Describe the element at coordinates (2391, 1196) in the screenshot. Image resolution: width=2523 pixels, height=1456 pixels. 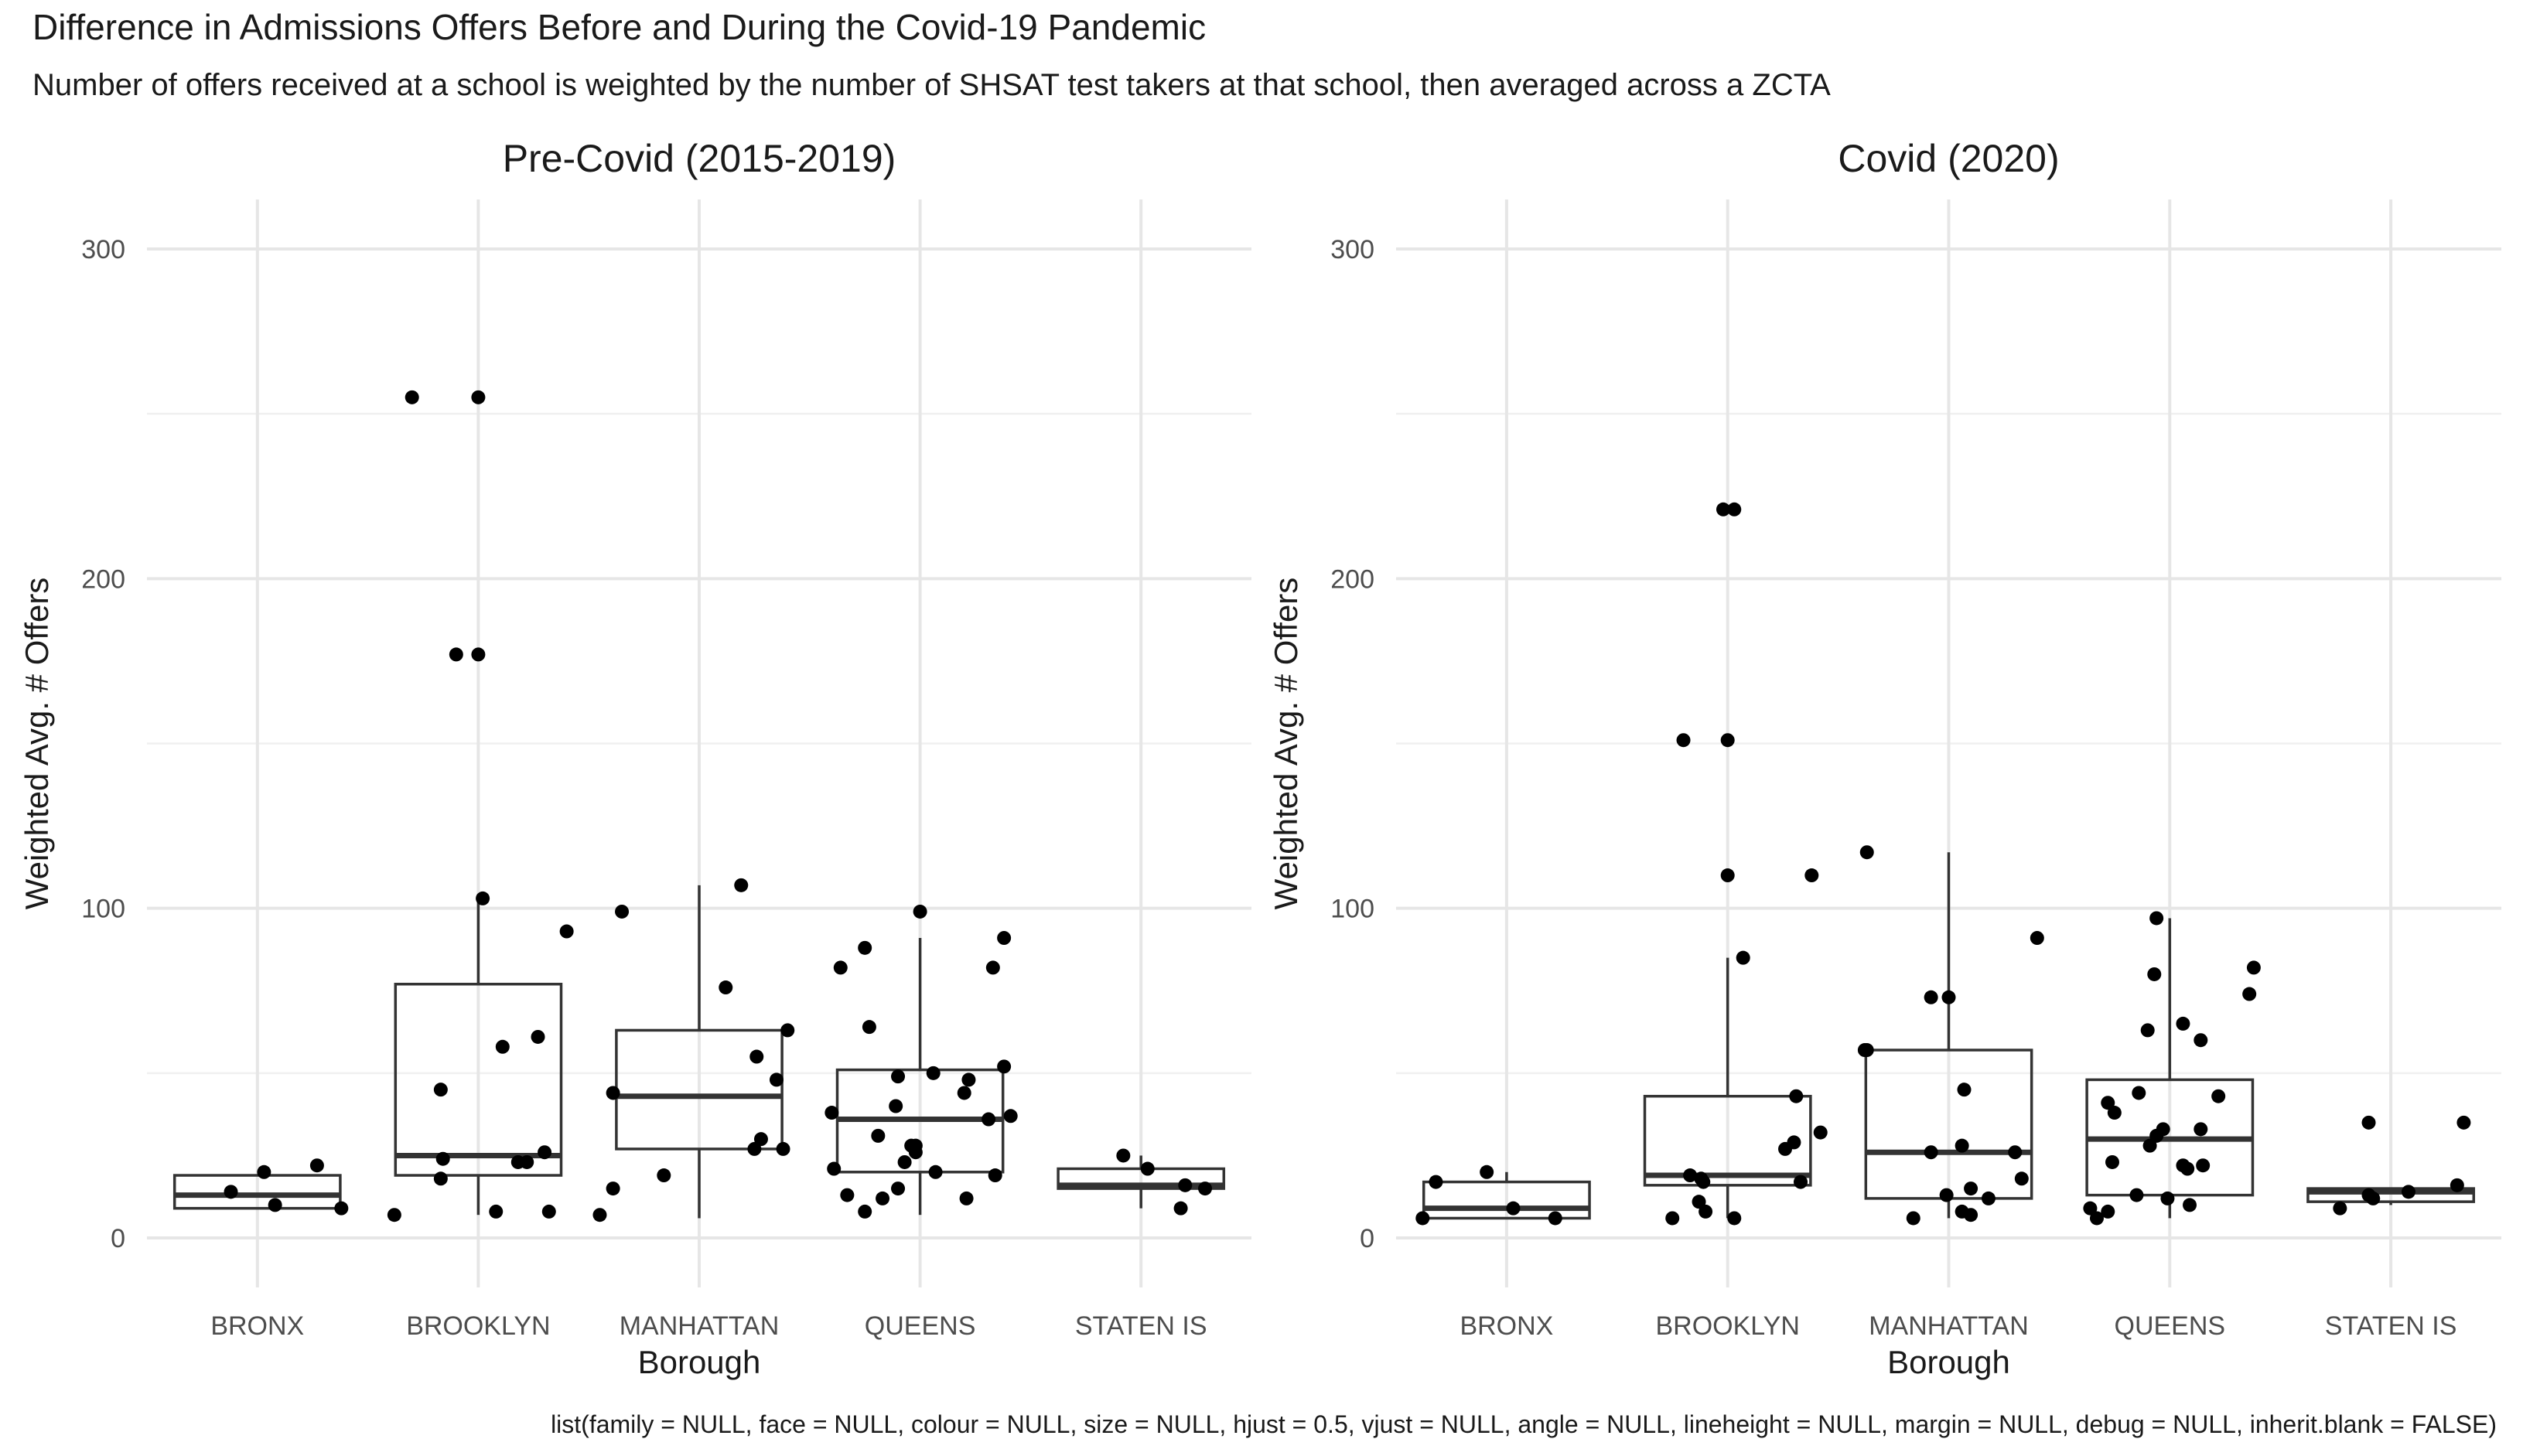
I see `boxplot-staten-is` at that location.